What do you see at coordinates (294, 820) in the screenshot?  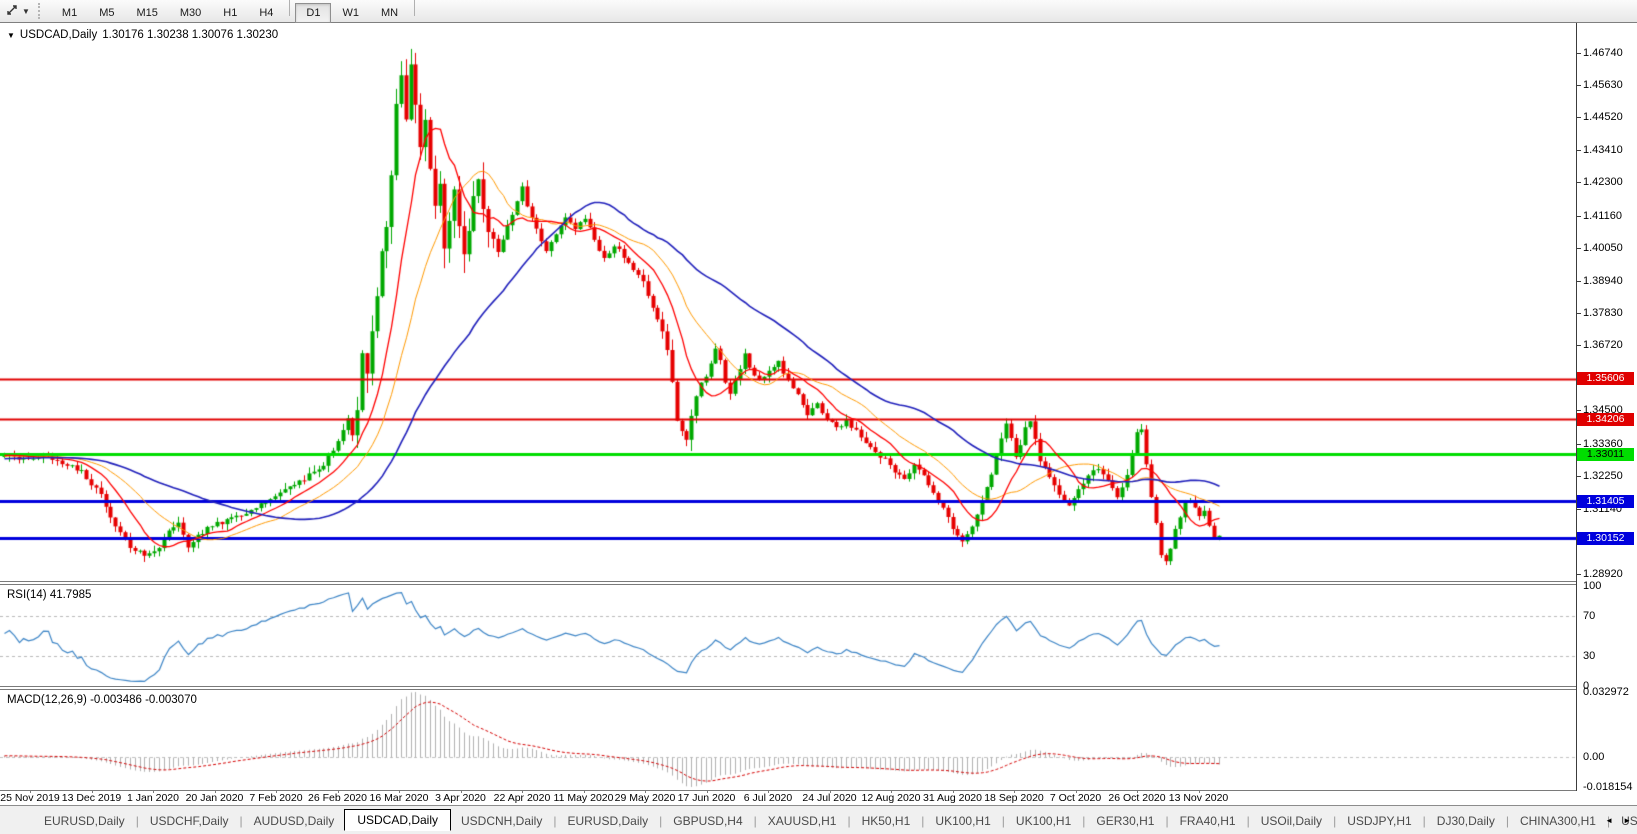 I see `chart-tab-audusd-daily: AUDUSD,Daily` at bounding box center [294, 820].